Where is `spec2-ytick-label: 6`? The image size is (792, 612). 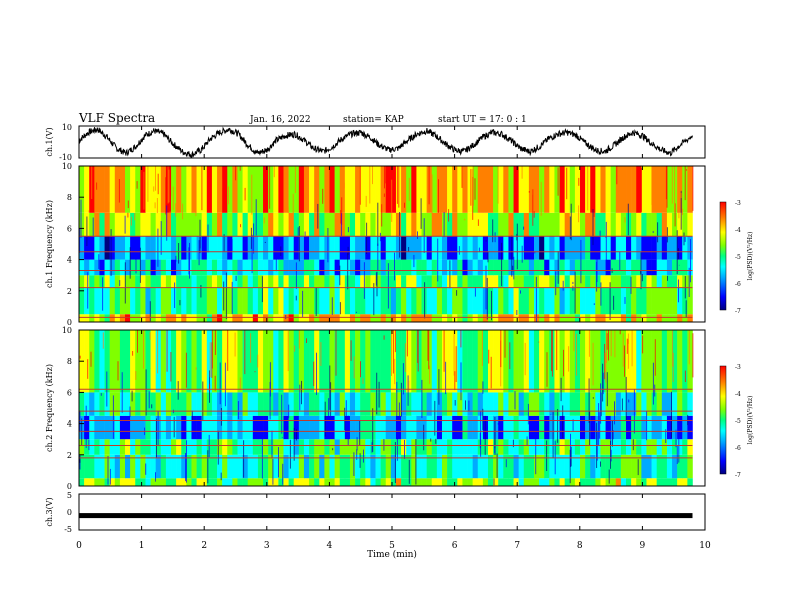
spec2-ytick-label: 6 is located at coordinates (69, 392).